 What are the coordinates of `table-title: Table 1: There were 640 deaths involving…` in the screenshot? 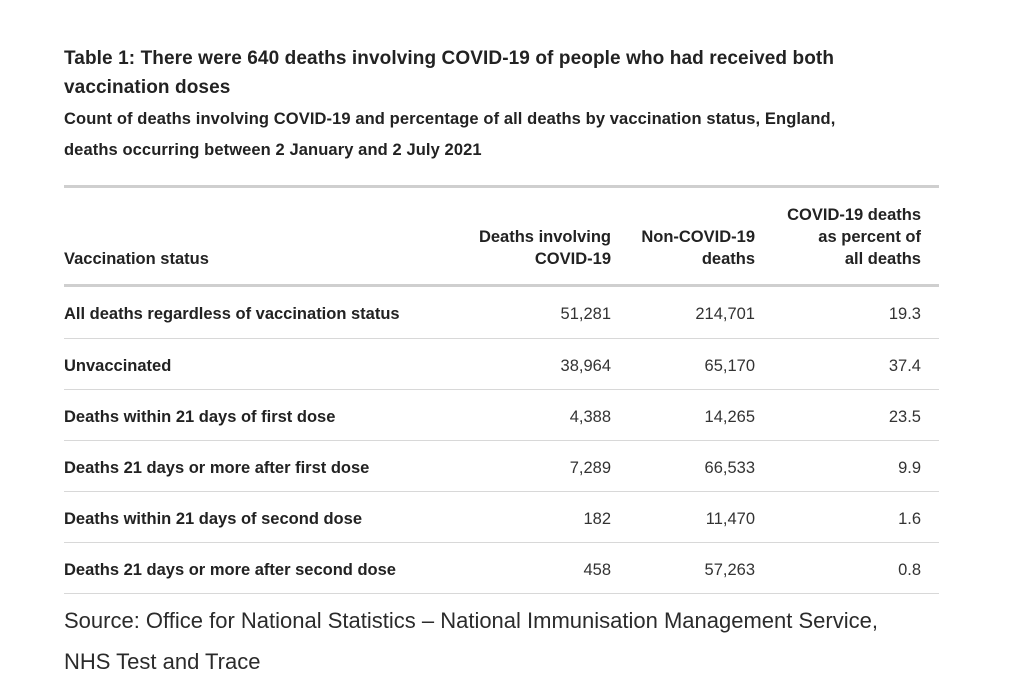 It's located at (501, 73).